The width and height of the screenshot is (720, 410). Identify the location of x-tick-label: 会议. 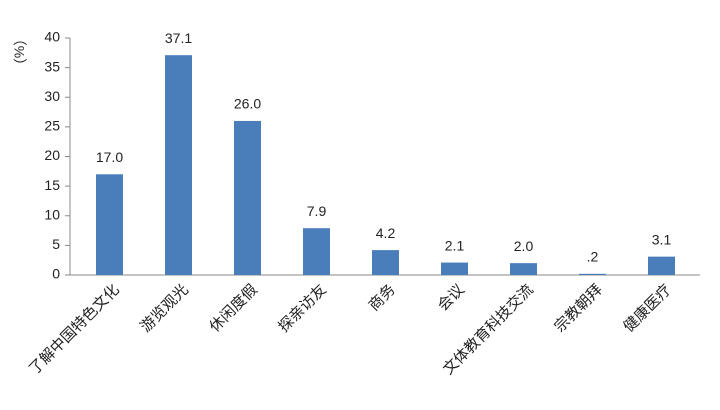
(451, 297).